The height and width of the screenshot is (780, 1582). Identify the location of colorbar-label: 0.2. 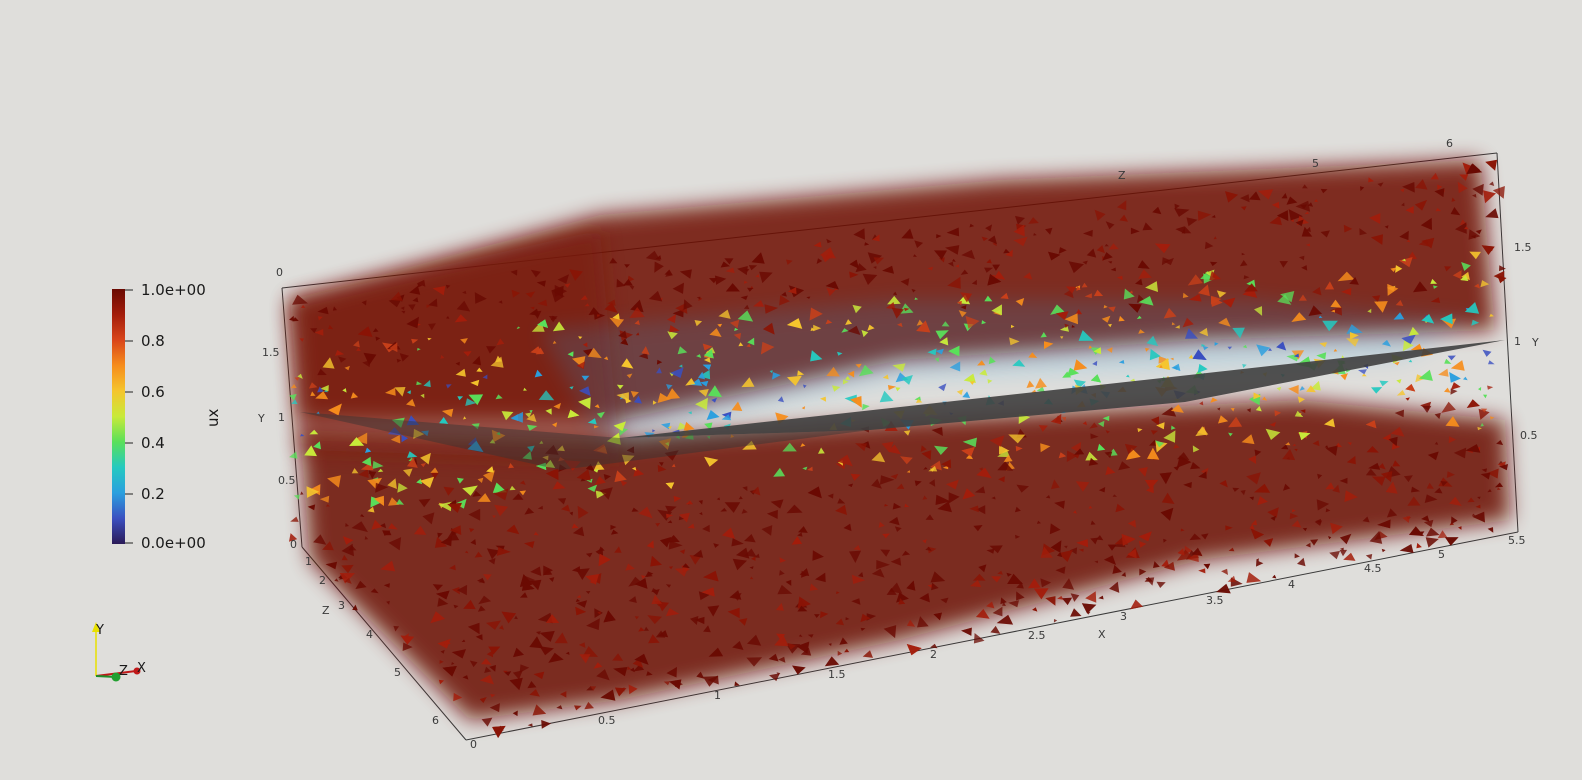
(153, 494).